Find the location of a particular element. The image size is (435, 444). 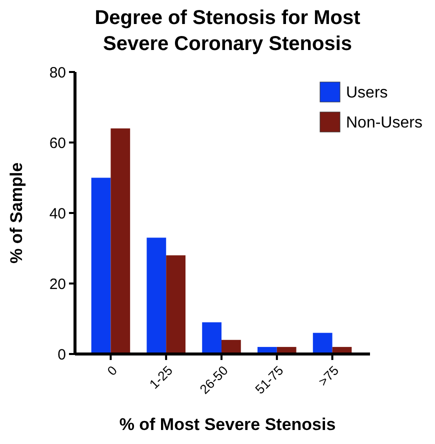

y-tick-label: 20 is located at coordinates (57, 284).